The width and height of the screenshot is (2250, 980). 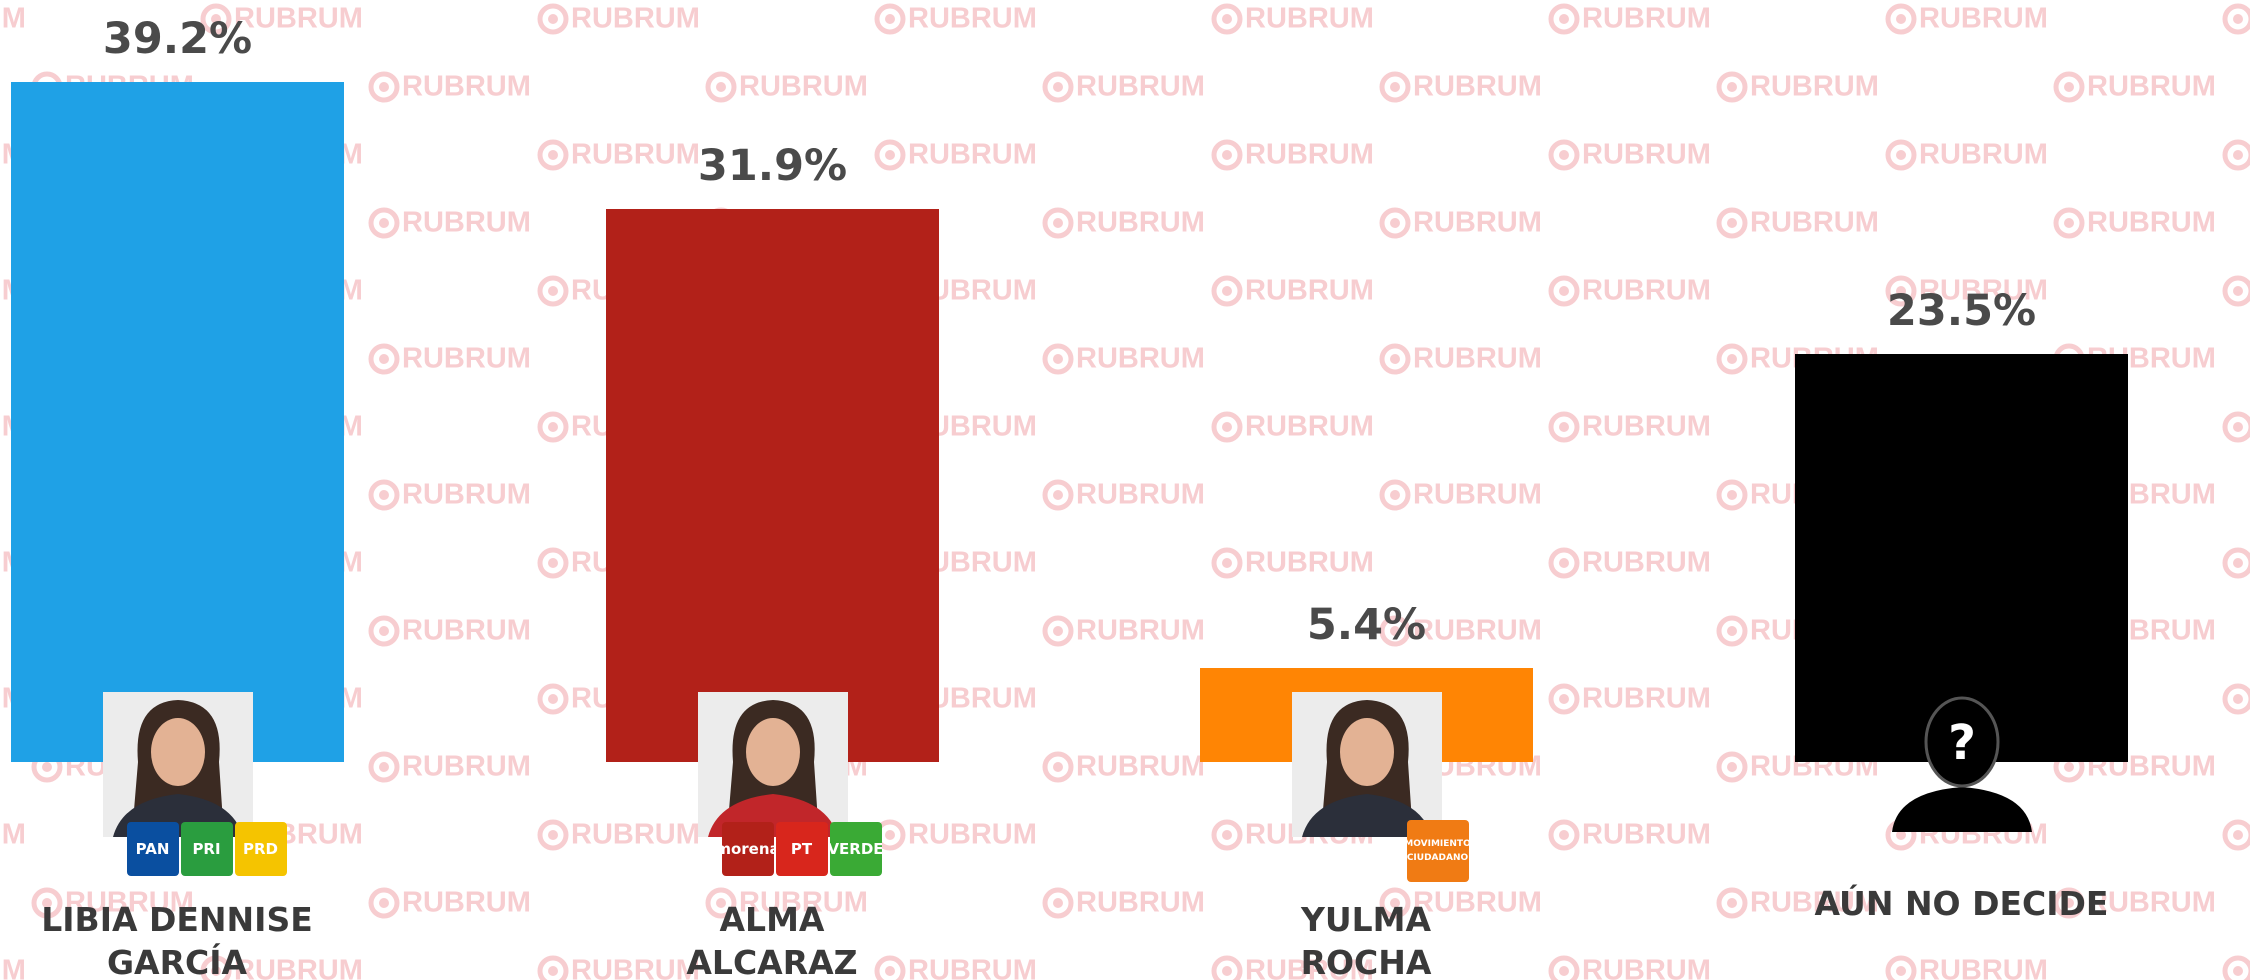 I want to click on silhouette-head, so click(x=1961, y=742).